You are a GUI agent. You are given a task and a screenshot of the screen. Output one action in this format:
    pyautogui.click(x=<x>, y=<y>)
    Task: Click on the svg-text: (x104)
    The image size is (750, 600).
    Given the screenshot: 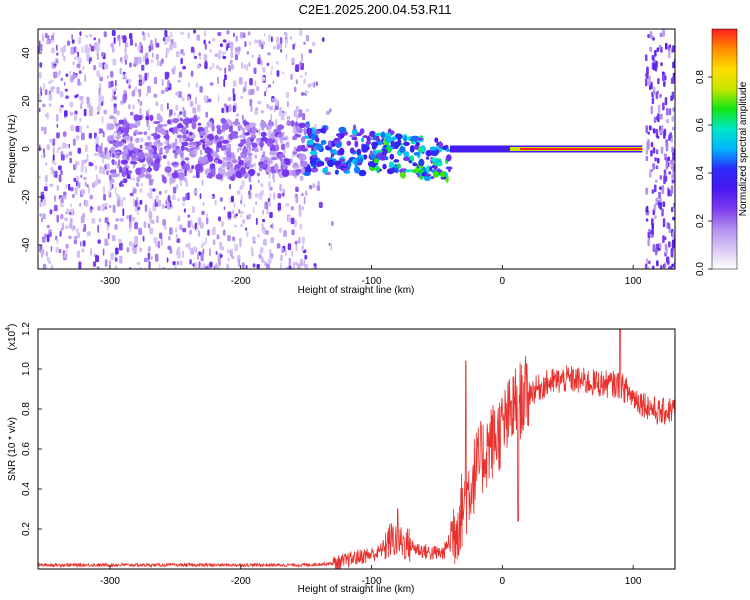 What is the action you would take?
    pyautogui.click(x=11, y=337)
    